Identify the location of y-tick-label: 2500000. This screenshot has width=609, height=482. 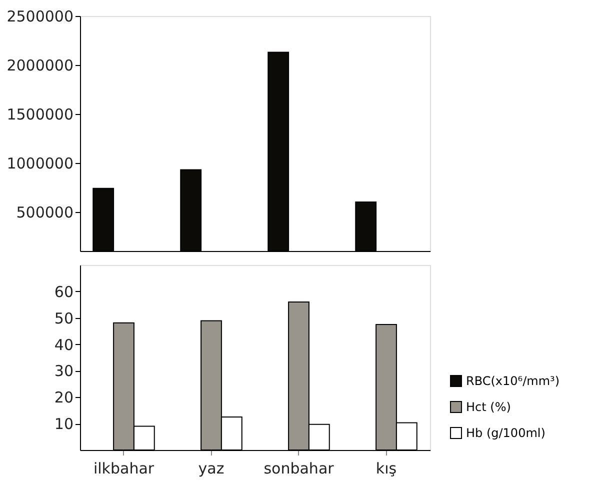
(40, 17).